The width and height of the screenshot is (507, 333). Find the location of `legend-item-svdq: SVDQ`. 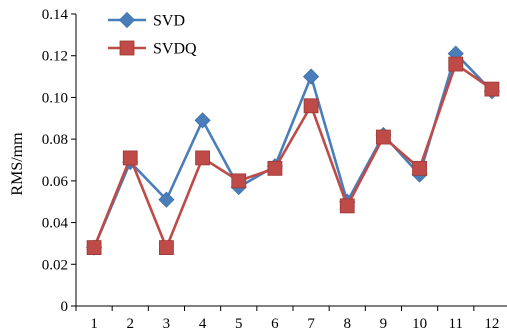

legend-item-svdq: SVDQ is located at coordinates (152, 49).